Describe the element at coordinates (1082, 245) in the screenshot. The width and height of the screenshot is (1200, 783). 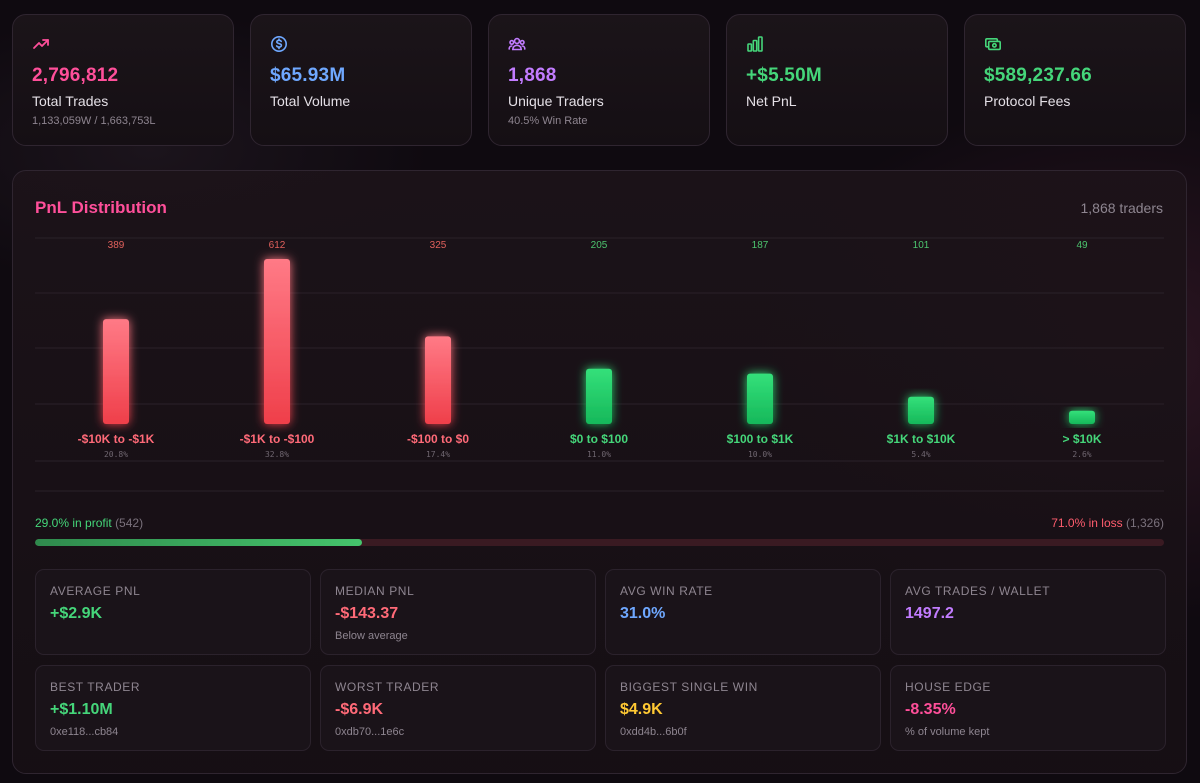
I see `bar-value-label: 49` at that location.